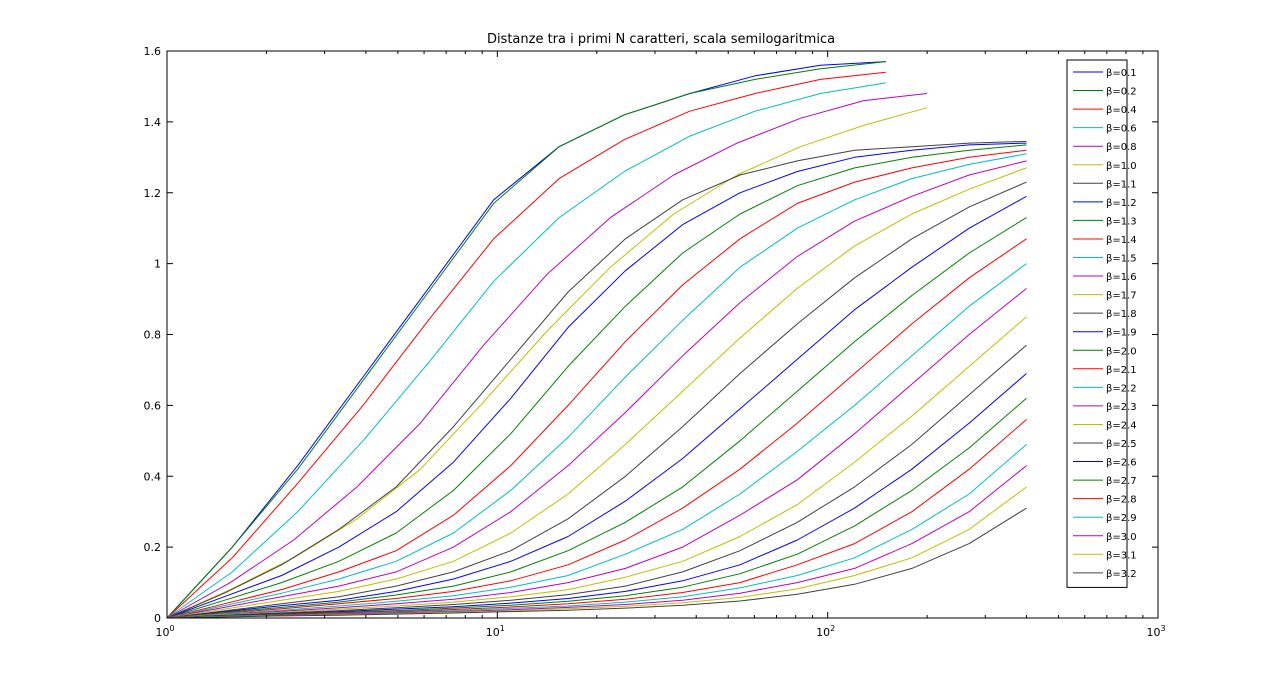 The width and height of the screenshot is (1280, 698). I want to click on legend-label: β=2.3, so click(1121, 407).